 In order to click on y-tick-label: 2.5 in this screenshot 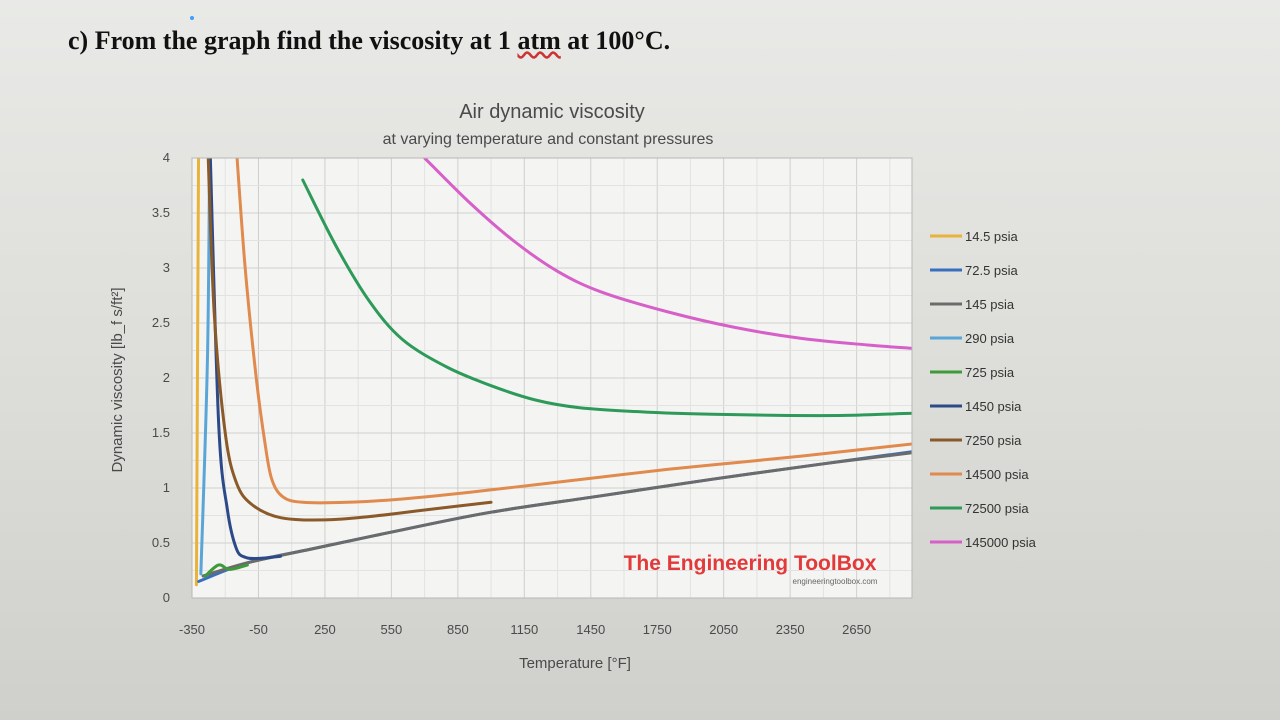, I will do `click(161, 322)`.